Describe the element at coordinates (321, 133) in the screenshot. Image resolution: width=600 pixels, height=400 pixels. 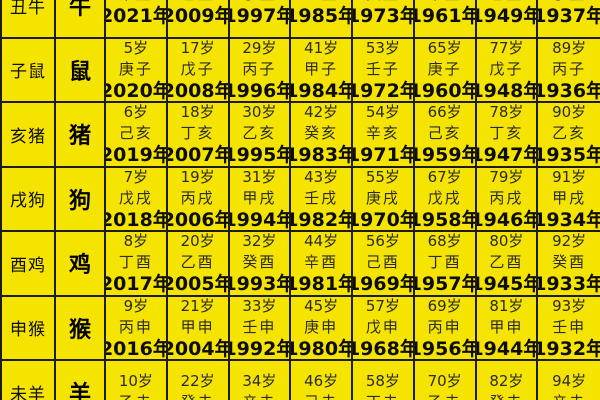
I see `ganzhi-text: 癸亥` at that location.